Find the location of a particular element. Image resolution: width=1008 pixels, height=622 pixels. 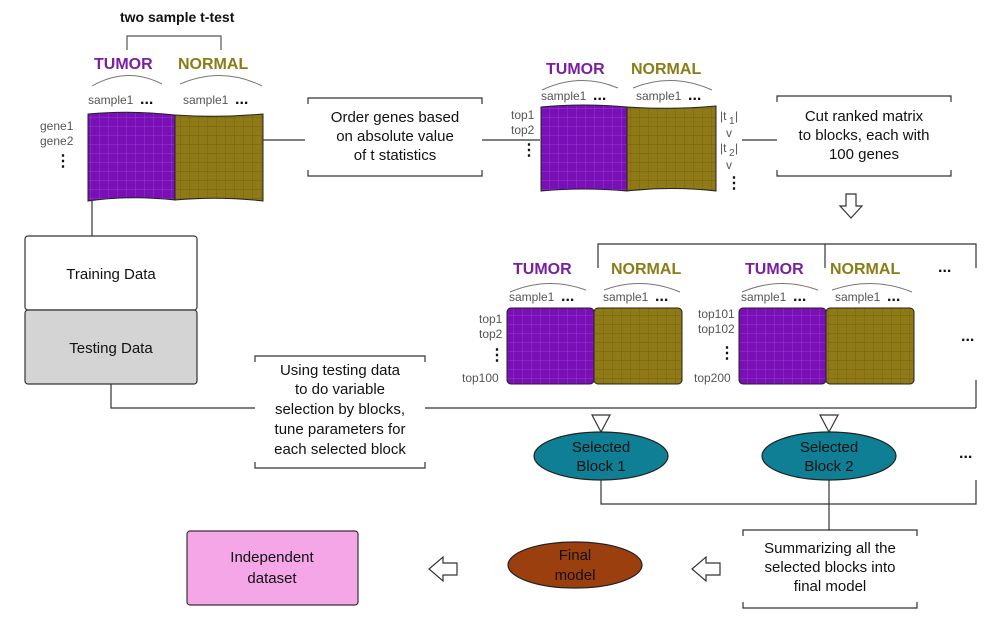

top2-label: top2 is located at coordinates (523, 130).